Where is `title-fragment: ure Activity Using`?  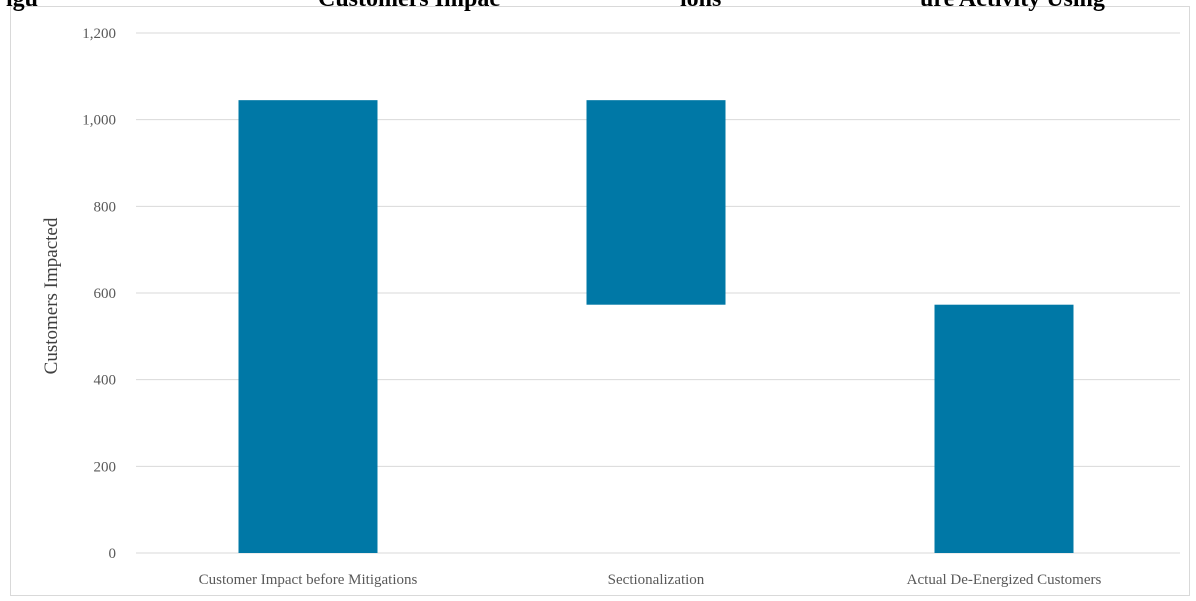
title-fragment: ure Activity Using is located at coordinates (1012, 6).